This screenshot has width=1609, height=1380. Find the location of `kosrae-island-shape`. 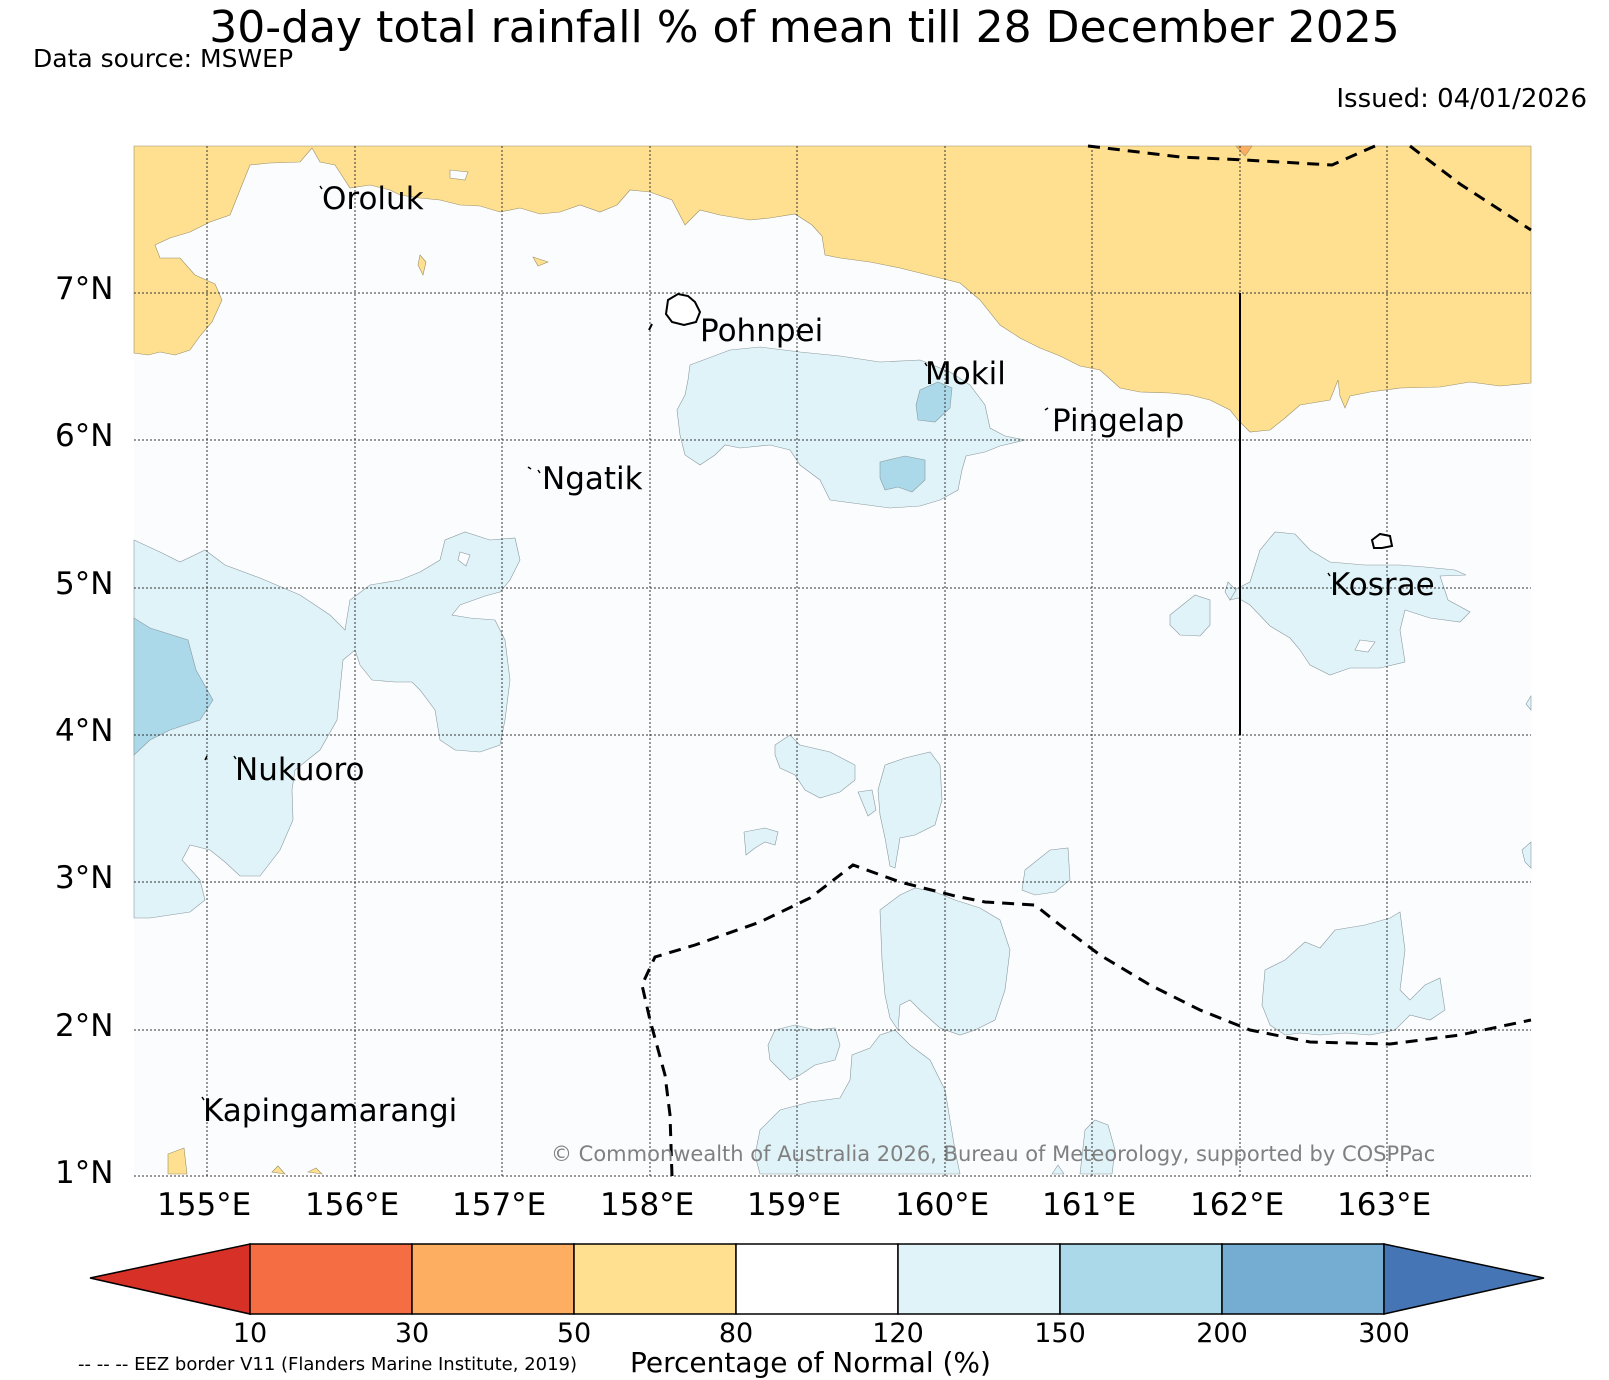

kosrae-island-shape is located at coordinates (1382, 540).